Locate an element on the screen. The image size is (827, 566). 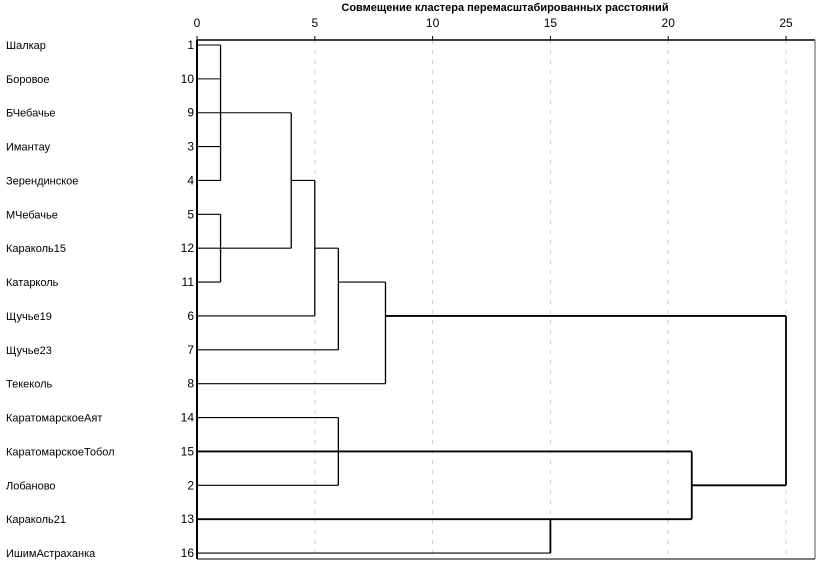
leaf-id: 11 is located at coordinates (188, 282).